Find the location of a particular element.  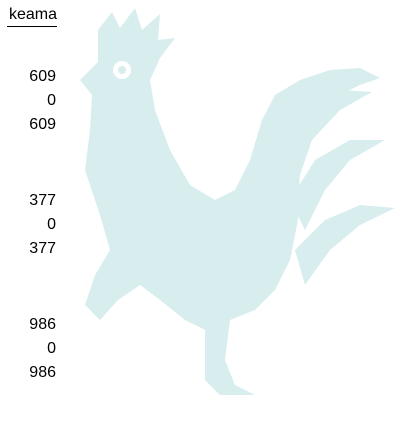

header: keama is located at coordinates (31, 15).